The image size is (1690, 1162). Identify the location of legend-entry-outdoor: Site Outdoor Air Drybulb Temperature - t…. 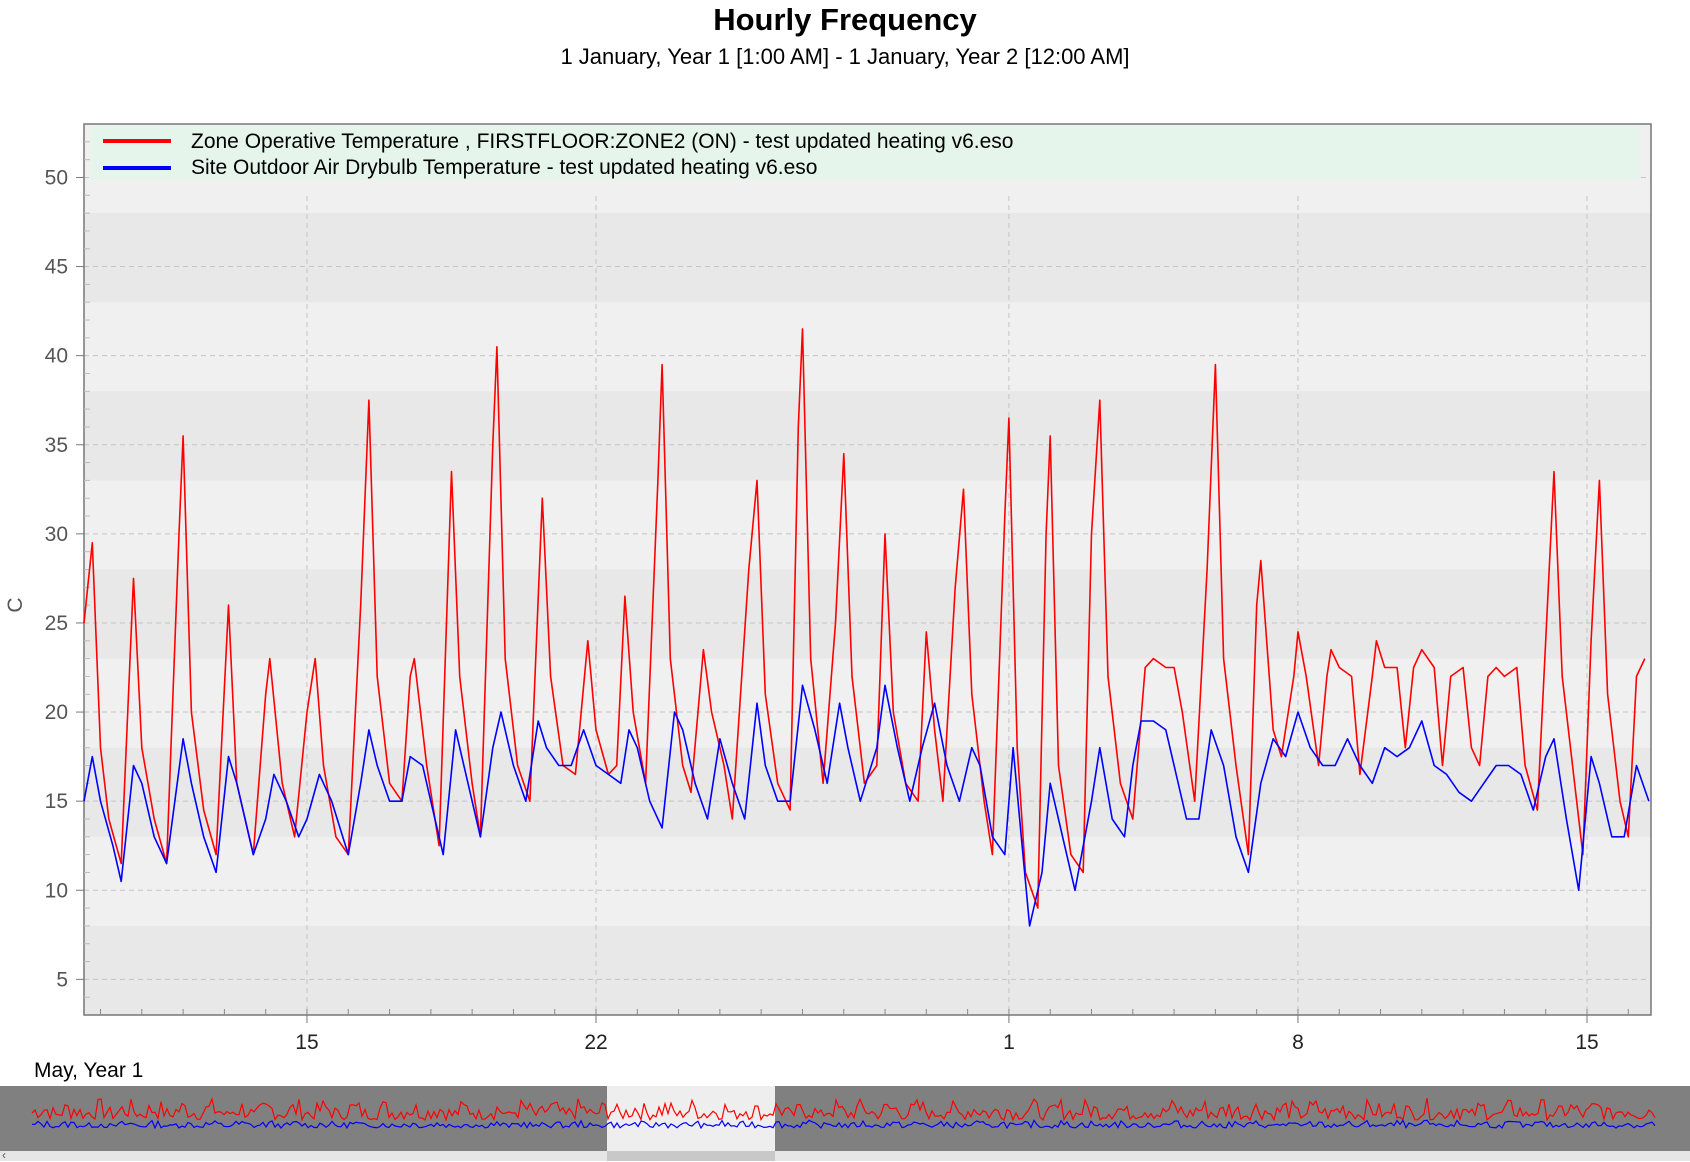
(504, 167).